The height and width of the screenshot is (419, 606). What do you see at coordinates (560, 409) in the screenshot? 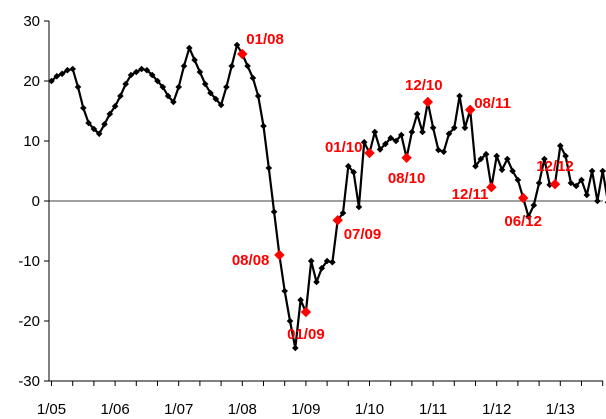
I see `x-tick-label: 1/13` at bounding box center [560, 409].